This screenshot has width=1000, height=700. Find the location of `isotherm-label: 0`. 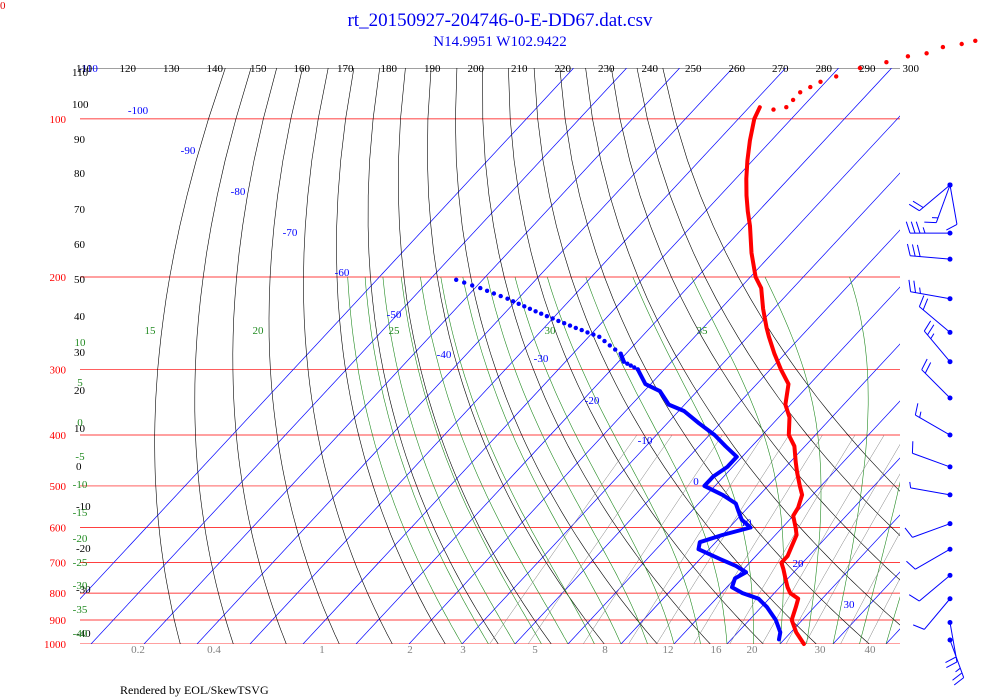

isotherm-label: 0 is located at coordinates (696, 482).